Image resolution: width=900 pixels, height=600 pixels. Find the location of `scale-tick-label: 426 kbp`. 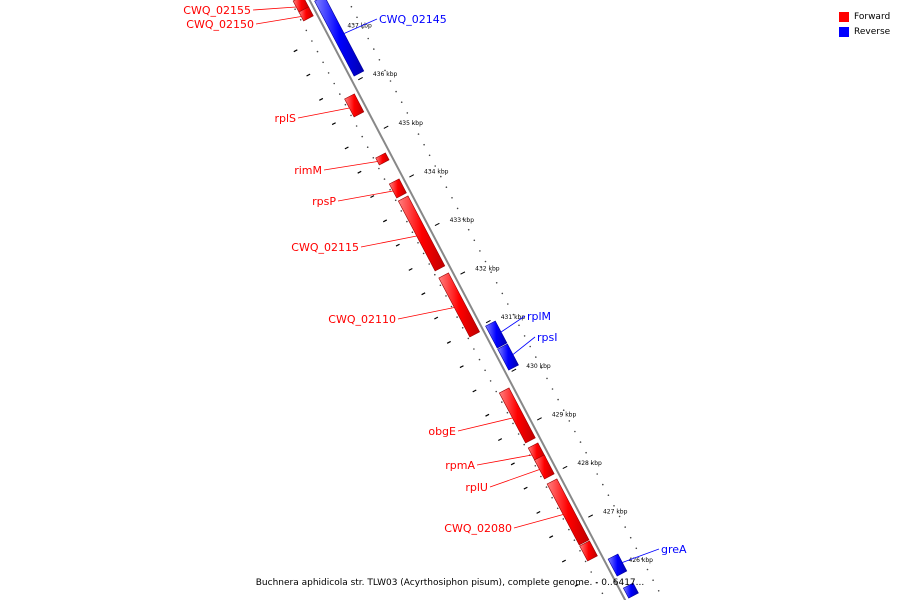

scale-tick-label: 426 kbp is located at coordinates (641, 560).